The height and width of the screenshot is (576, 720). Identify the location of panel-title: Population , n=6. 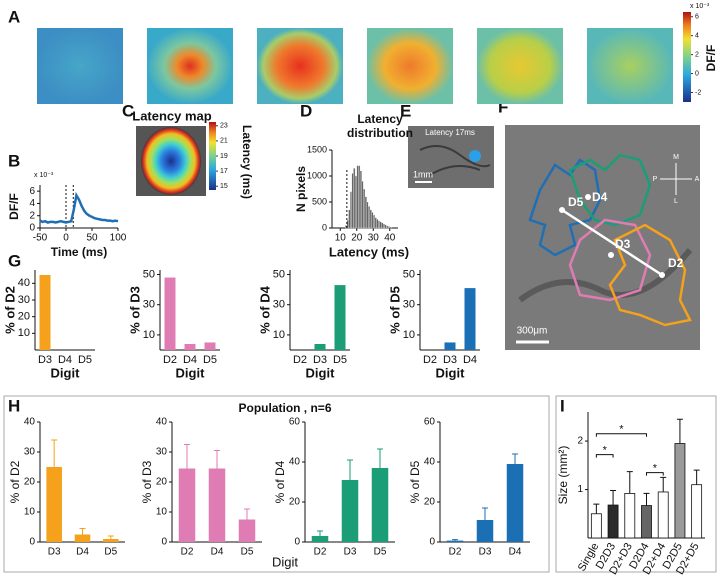
(284, 408).